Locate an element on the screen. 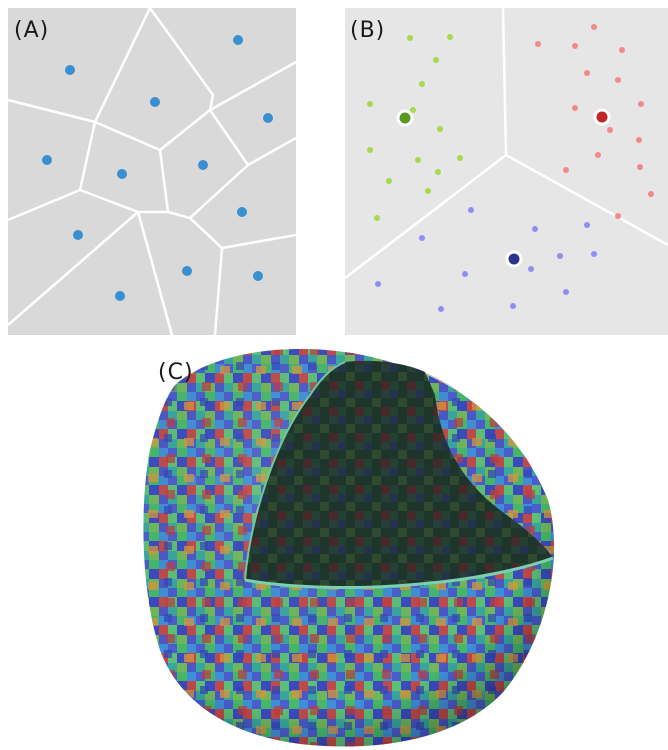  red-centroid is located at coordinates (602, 117).